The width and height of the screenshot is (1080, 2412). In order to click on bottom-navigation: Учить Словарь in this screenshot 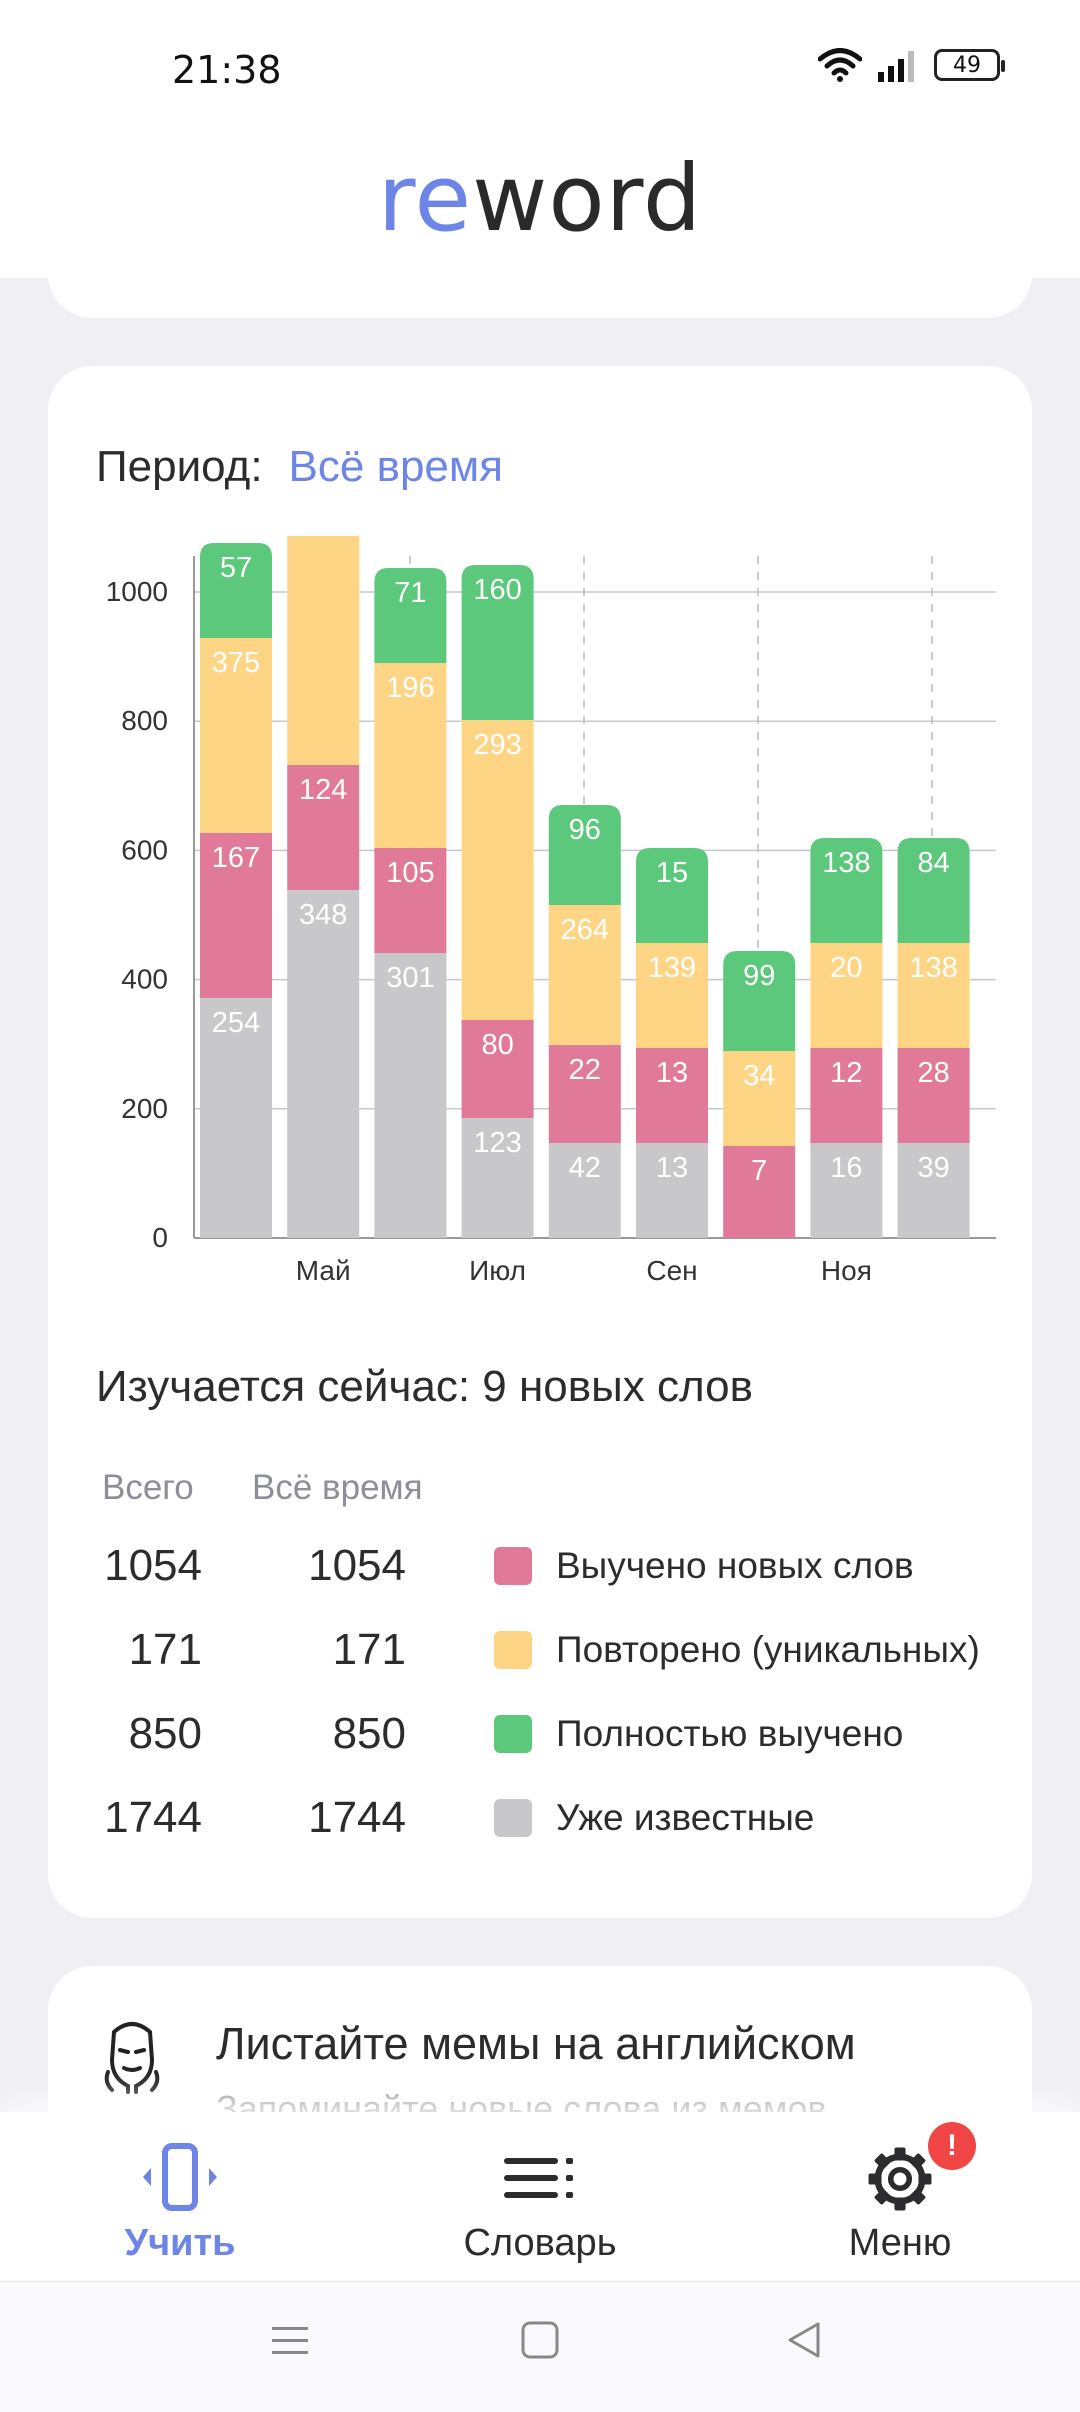, I will do `click(540, 2197)`.